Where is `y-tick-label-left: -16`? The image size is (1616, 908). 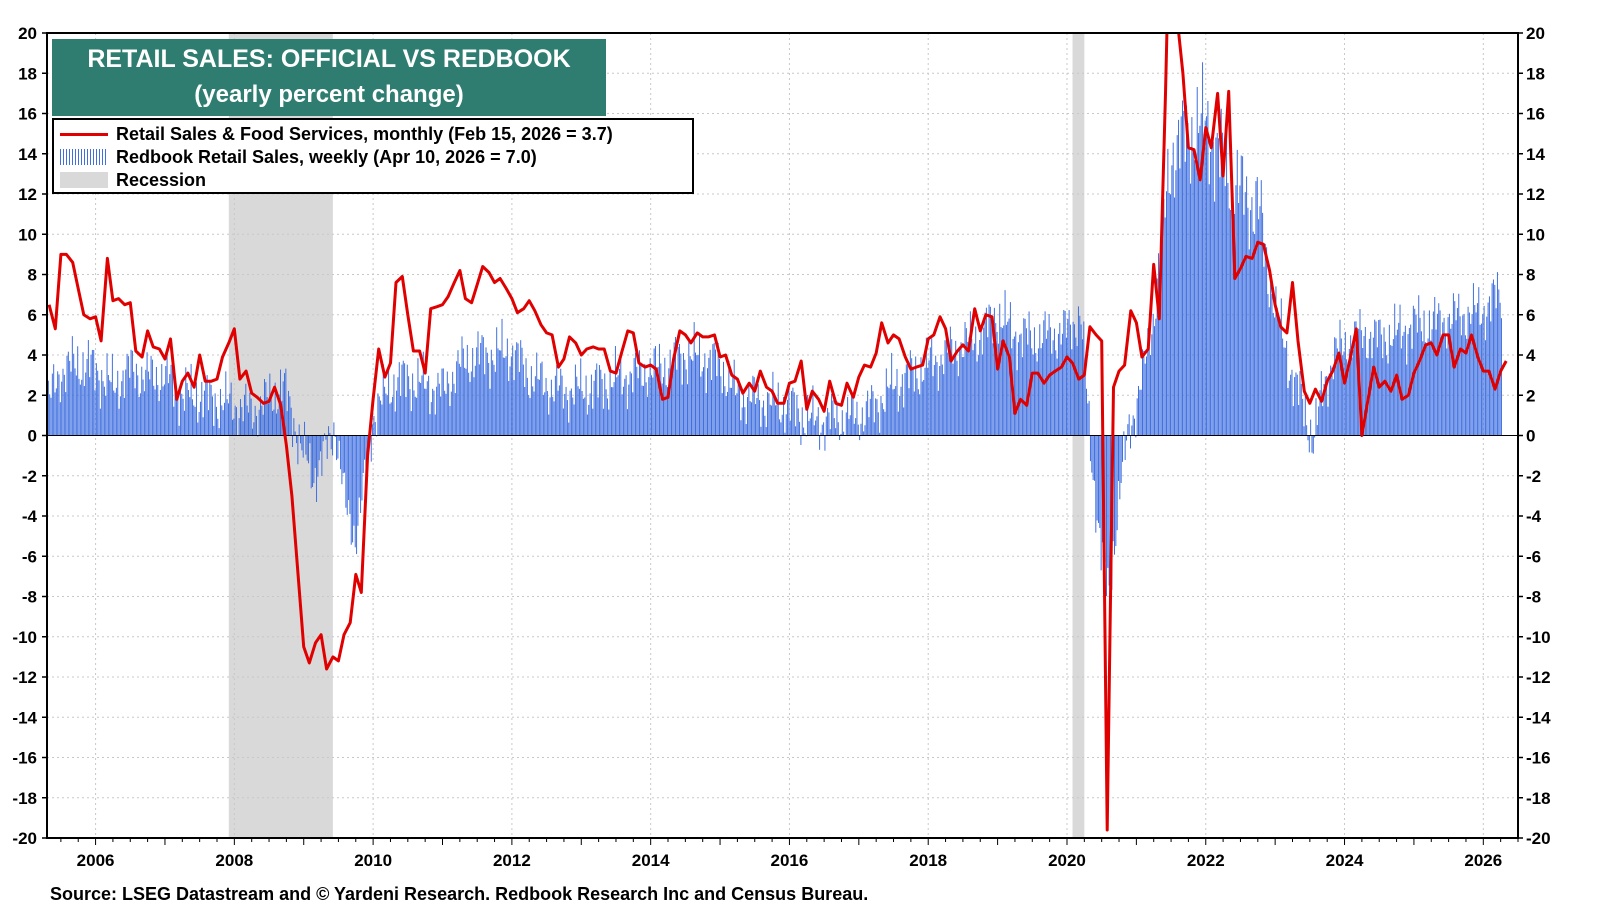
y-tick-label-left: -16 is located at coordinates (24, 758).